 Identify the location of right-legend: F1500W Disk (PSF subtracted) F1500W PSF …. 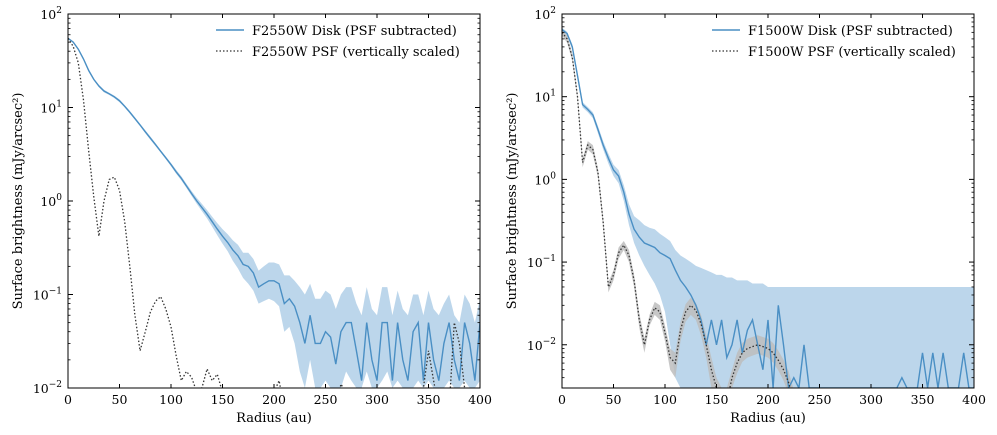
(834, 42).